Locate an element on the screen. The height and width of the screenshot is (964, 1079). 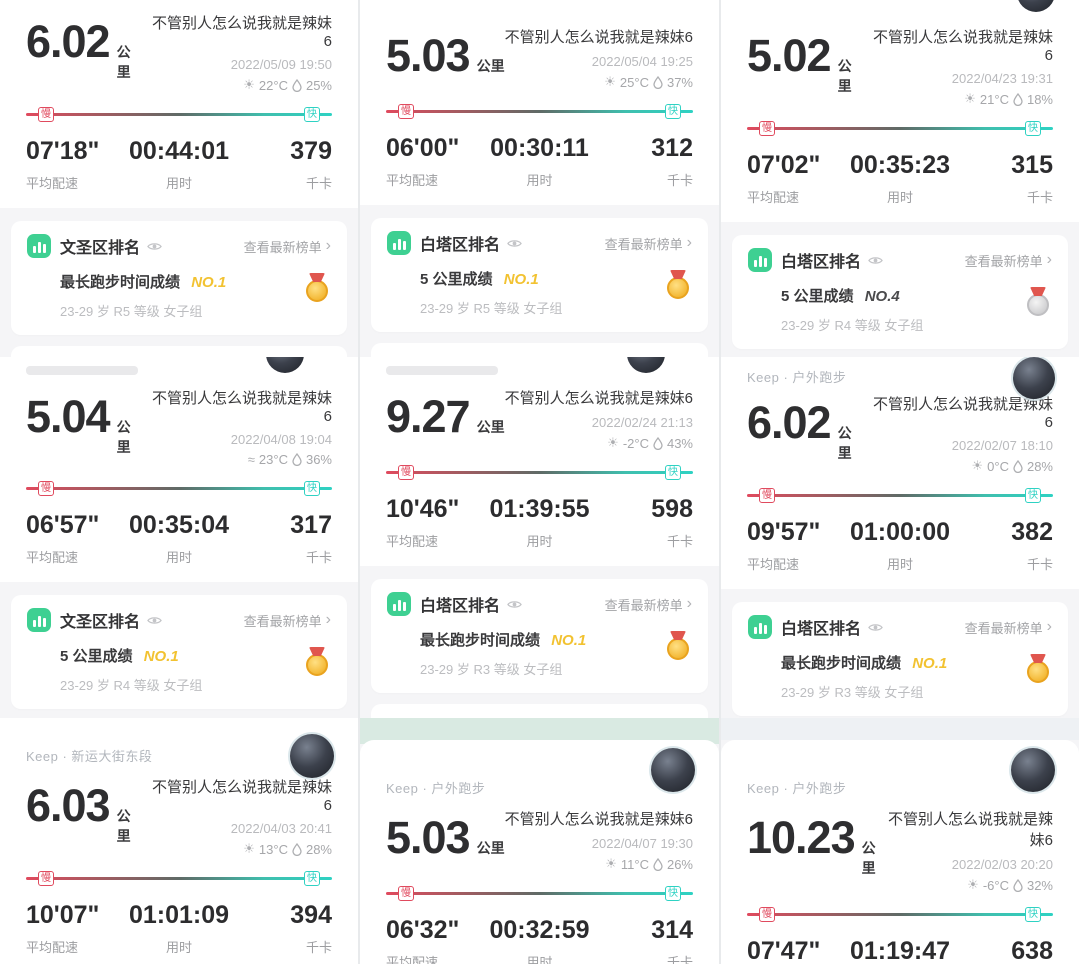
humidity-value: 37% is located at coordinates (679, 82).